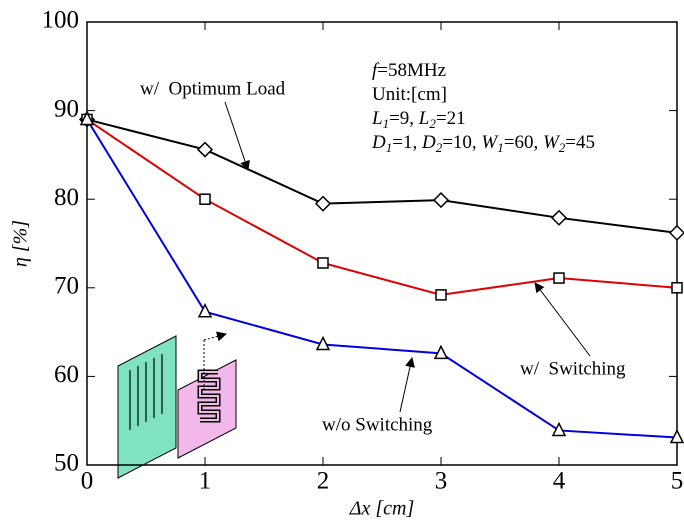  I want to click on parameter-line: Unit:[cm], so click(409, 94).